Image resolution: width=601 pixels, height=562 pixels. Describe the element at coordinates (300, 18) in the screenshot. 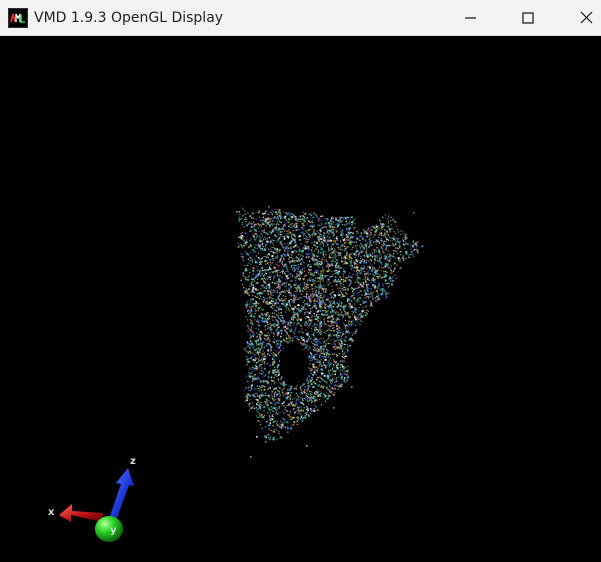

I see `title-bar: VMD 1.9.3 OpenGL Display` at that location.